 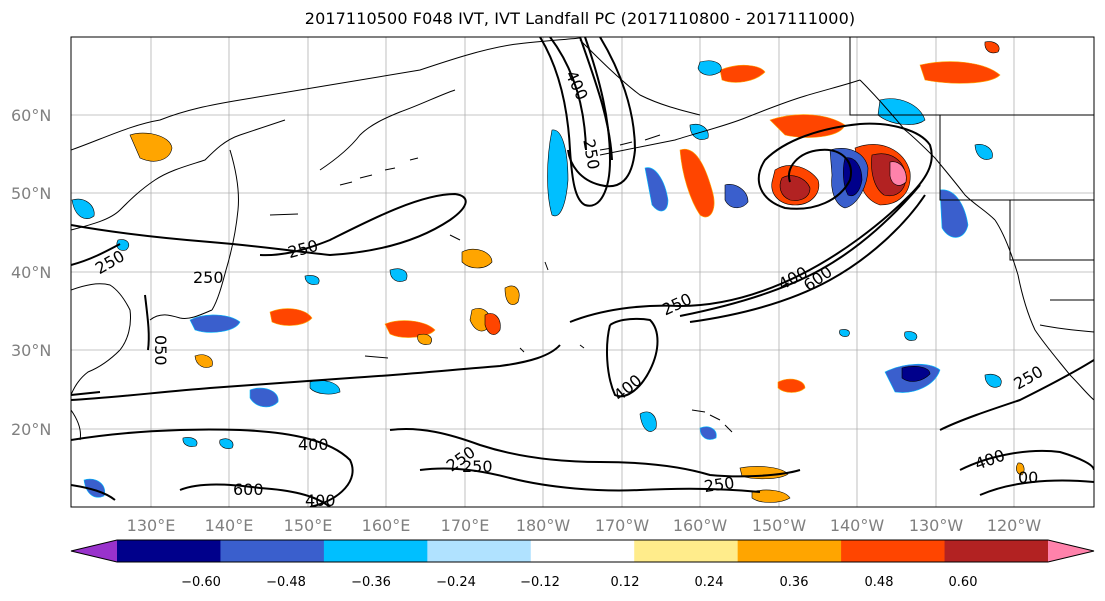 I want to click on colorbar-extend-low, so click(x=94, y=551).